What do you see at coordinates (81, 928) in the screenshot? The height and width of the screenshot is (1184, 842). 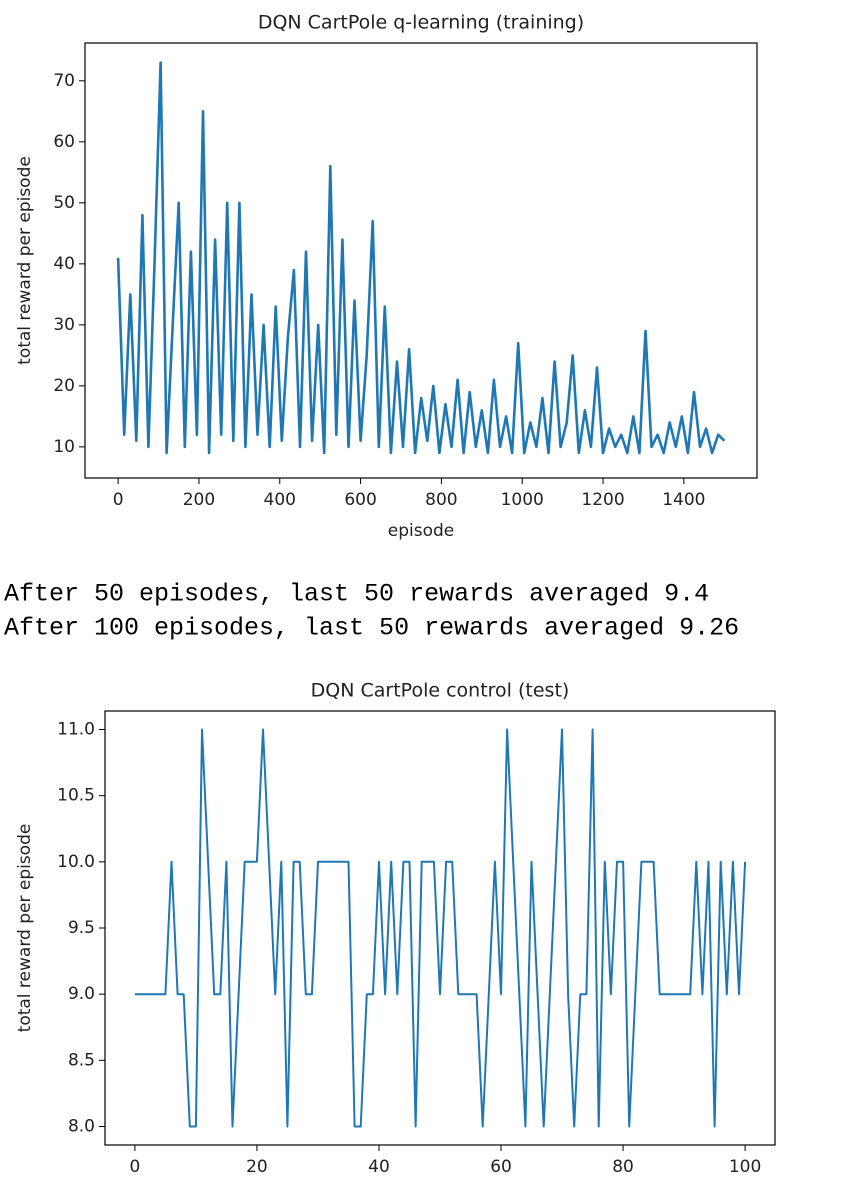 I see `y-tick-label: 9.5` at bounding box center [81, 928].